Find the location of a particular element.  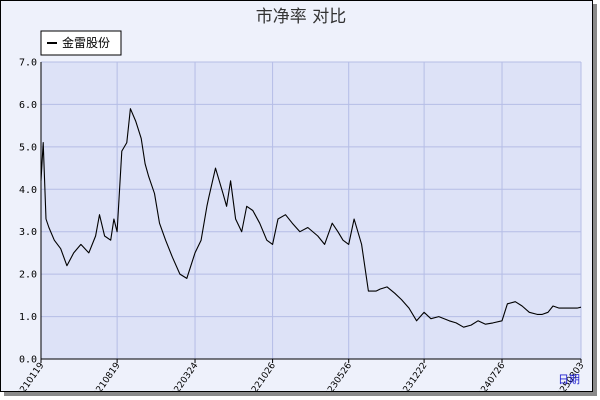

y-tick-label: 7.0 is located at coordinates (28, 63).